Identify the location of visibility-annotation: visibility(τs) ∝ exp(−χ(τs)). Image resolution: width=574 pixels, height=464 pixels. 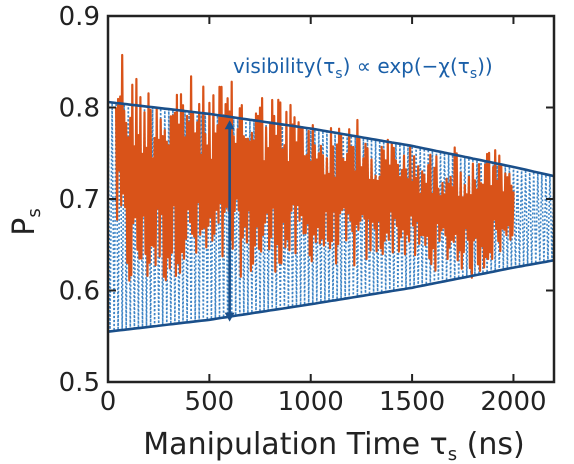
(363, 68).